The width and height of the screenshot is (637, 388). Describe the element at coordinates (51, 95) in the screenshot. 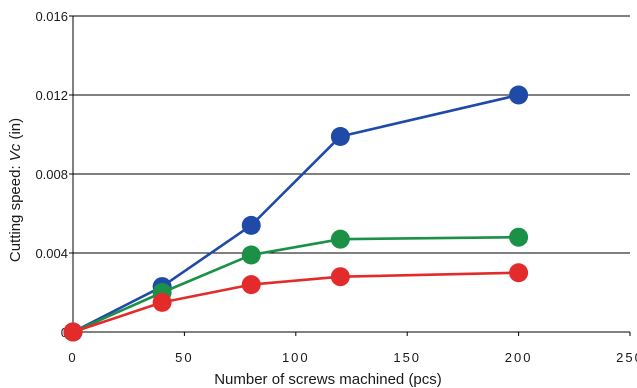

I see `y-tick-label: 0.012` at that location.